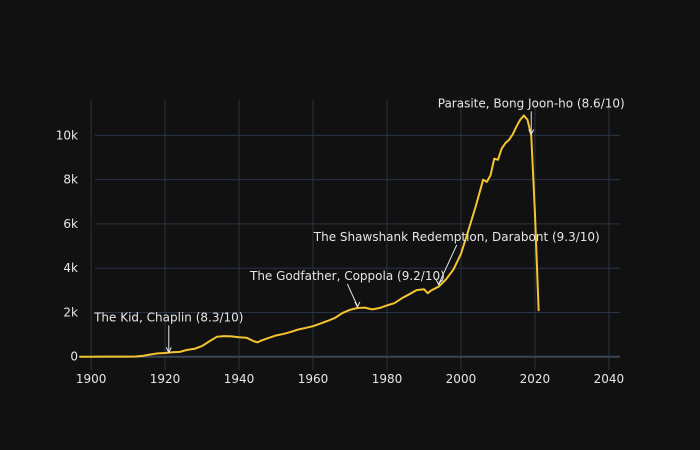  Describe the element at coordinates (165, 379) in the screenshot. I see `x-tick-label: 1920` at that location.